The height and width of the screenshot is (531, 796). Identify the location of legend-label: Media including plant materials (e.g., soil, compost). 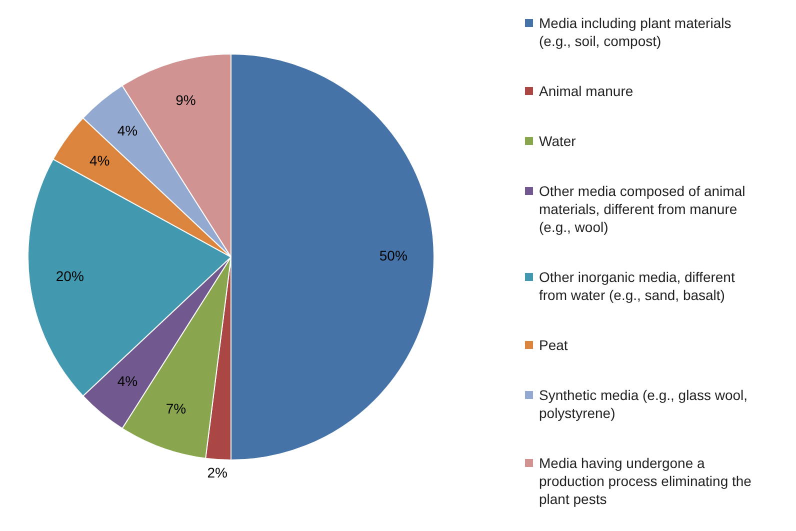
(635, 32).